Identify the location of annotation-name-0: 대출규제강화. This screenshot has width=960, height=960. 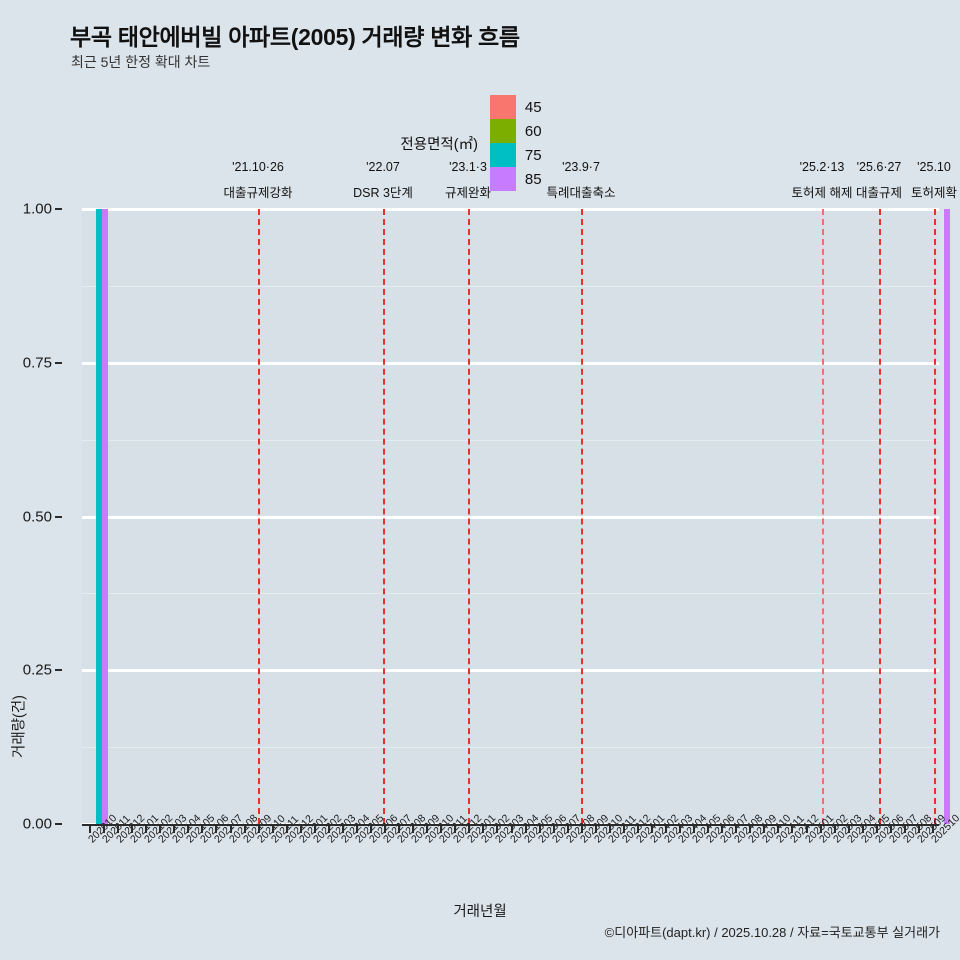
(258, 193).